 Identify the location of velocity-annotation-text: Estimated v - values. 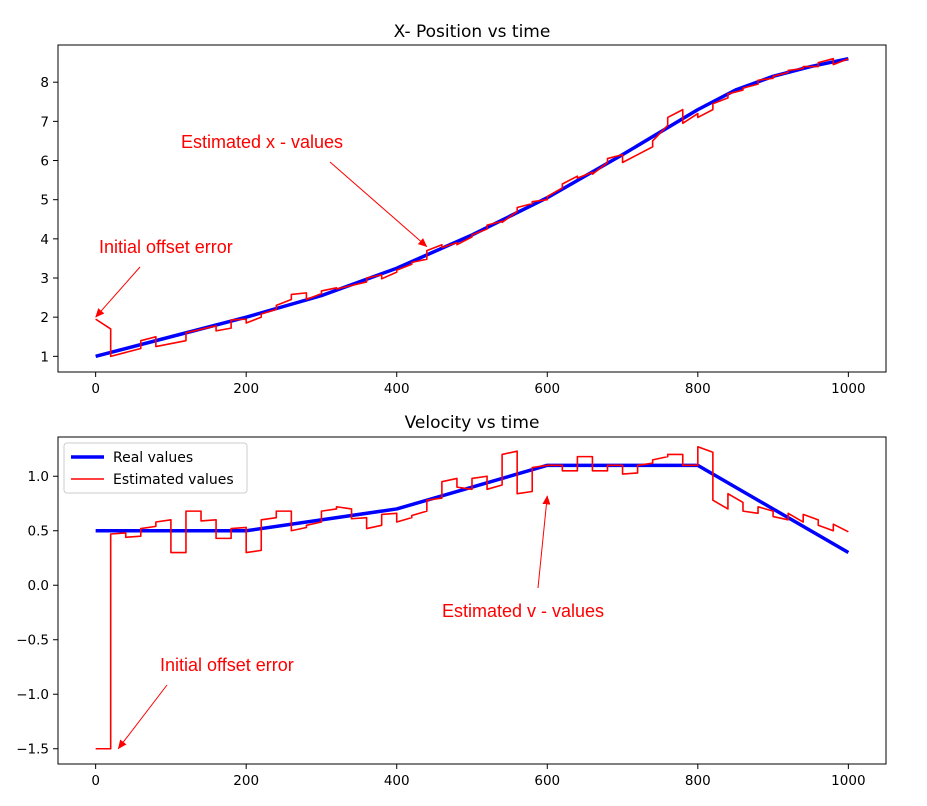
(523, 611).